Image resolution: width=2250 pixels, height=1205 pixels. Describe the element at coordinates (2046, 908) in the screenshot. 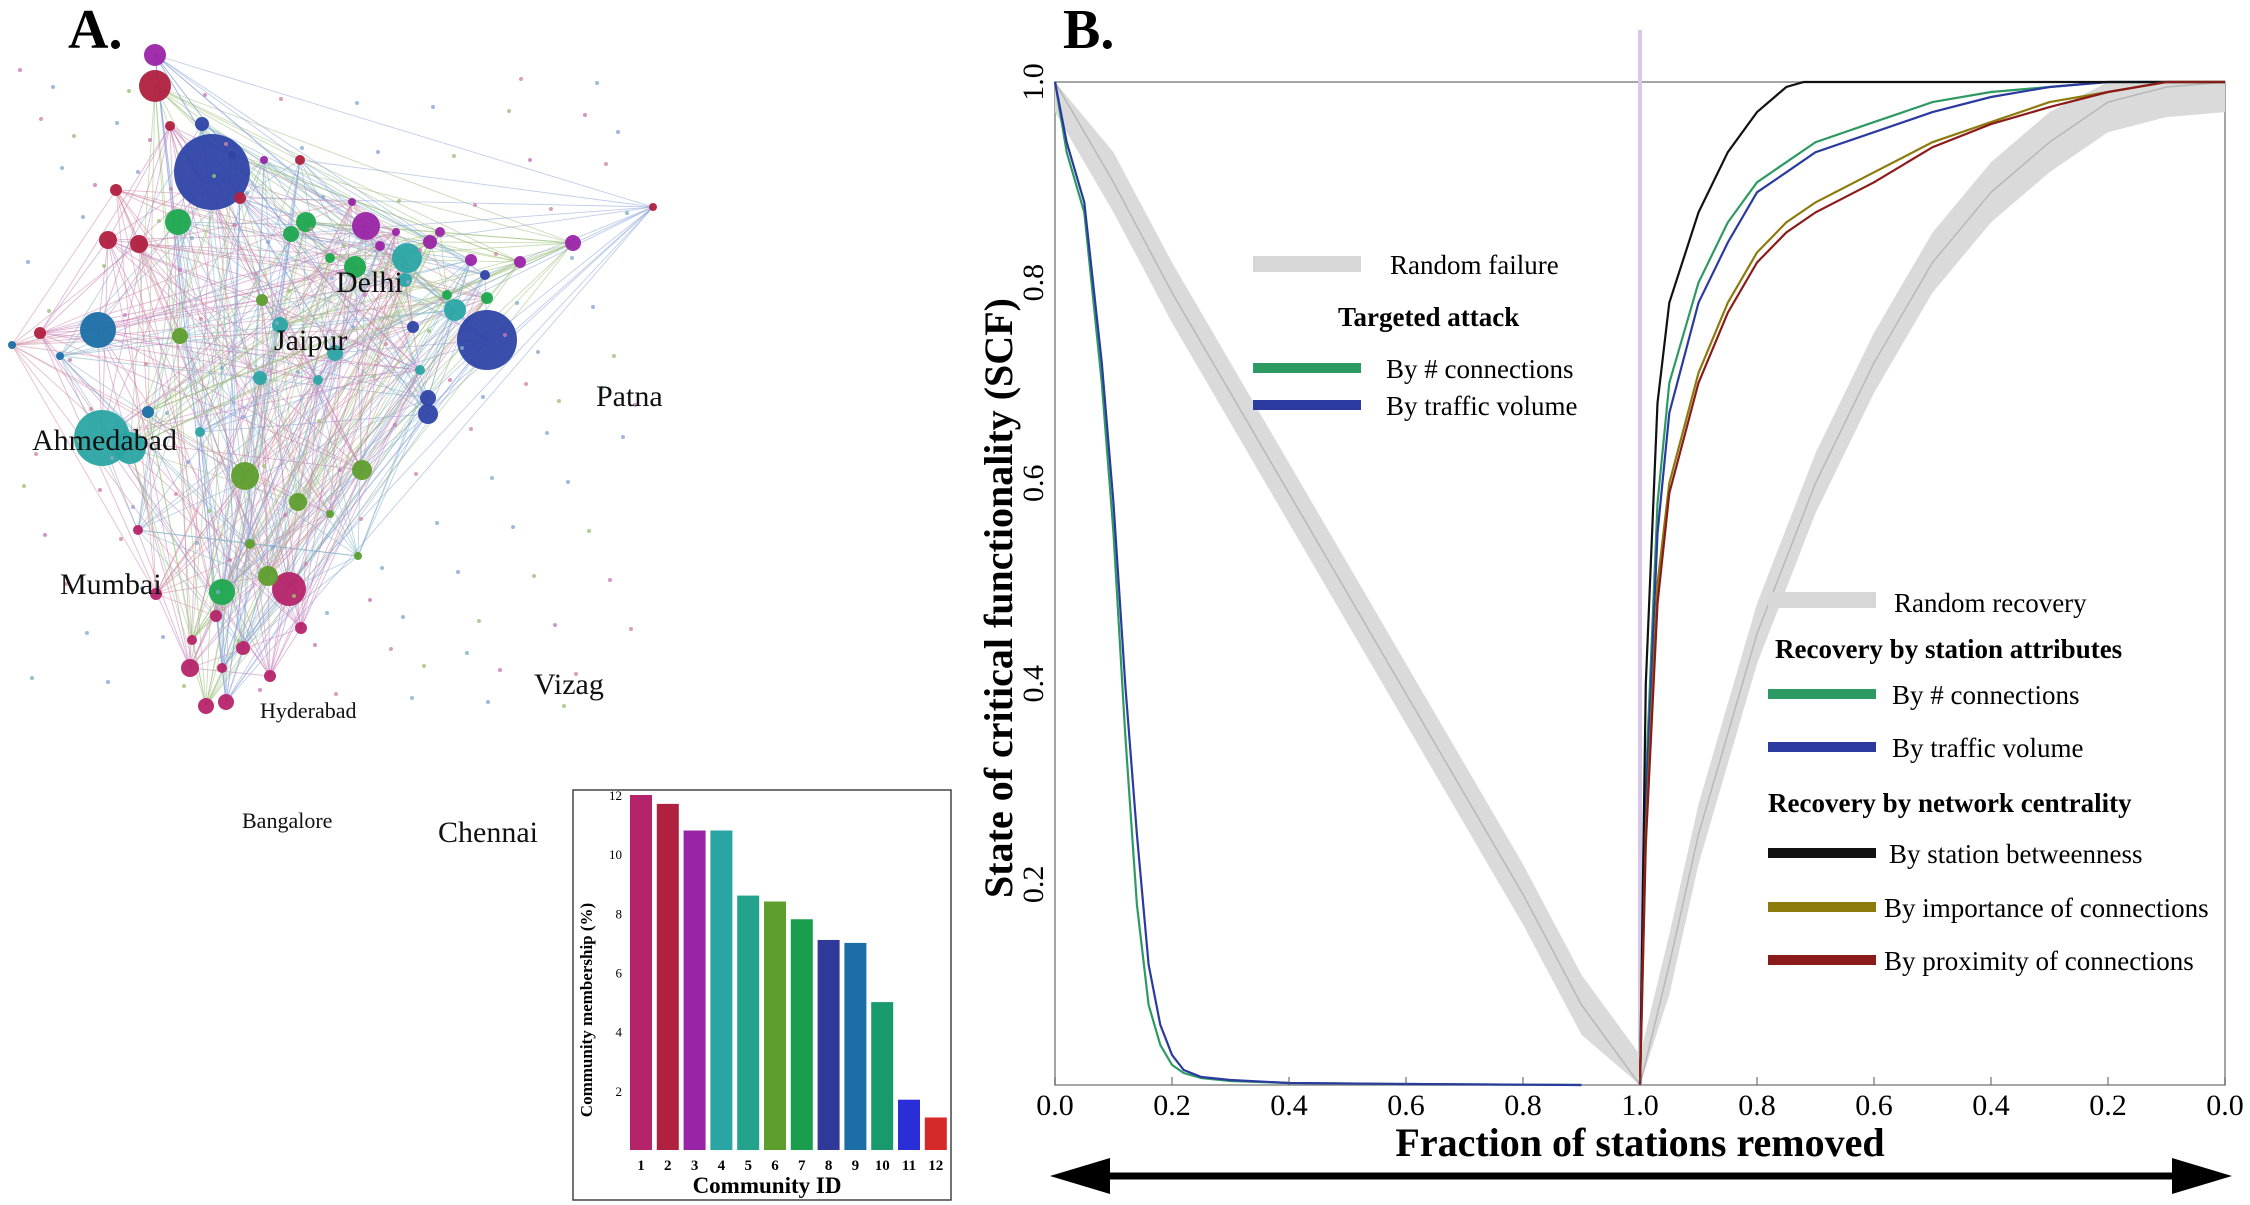

I see `legend-rec-importance-label: By importance of connections` at that location.